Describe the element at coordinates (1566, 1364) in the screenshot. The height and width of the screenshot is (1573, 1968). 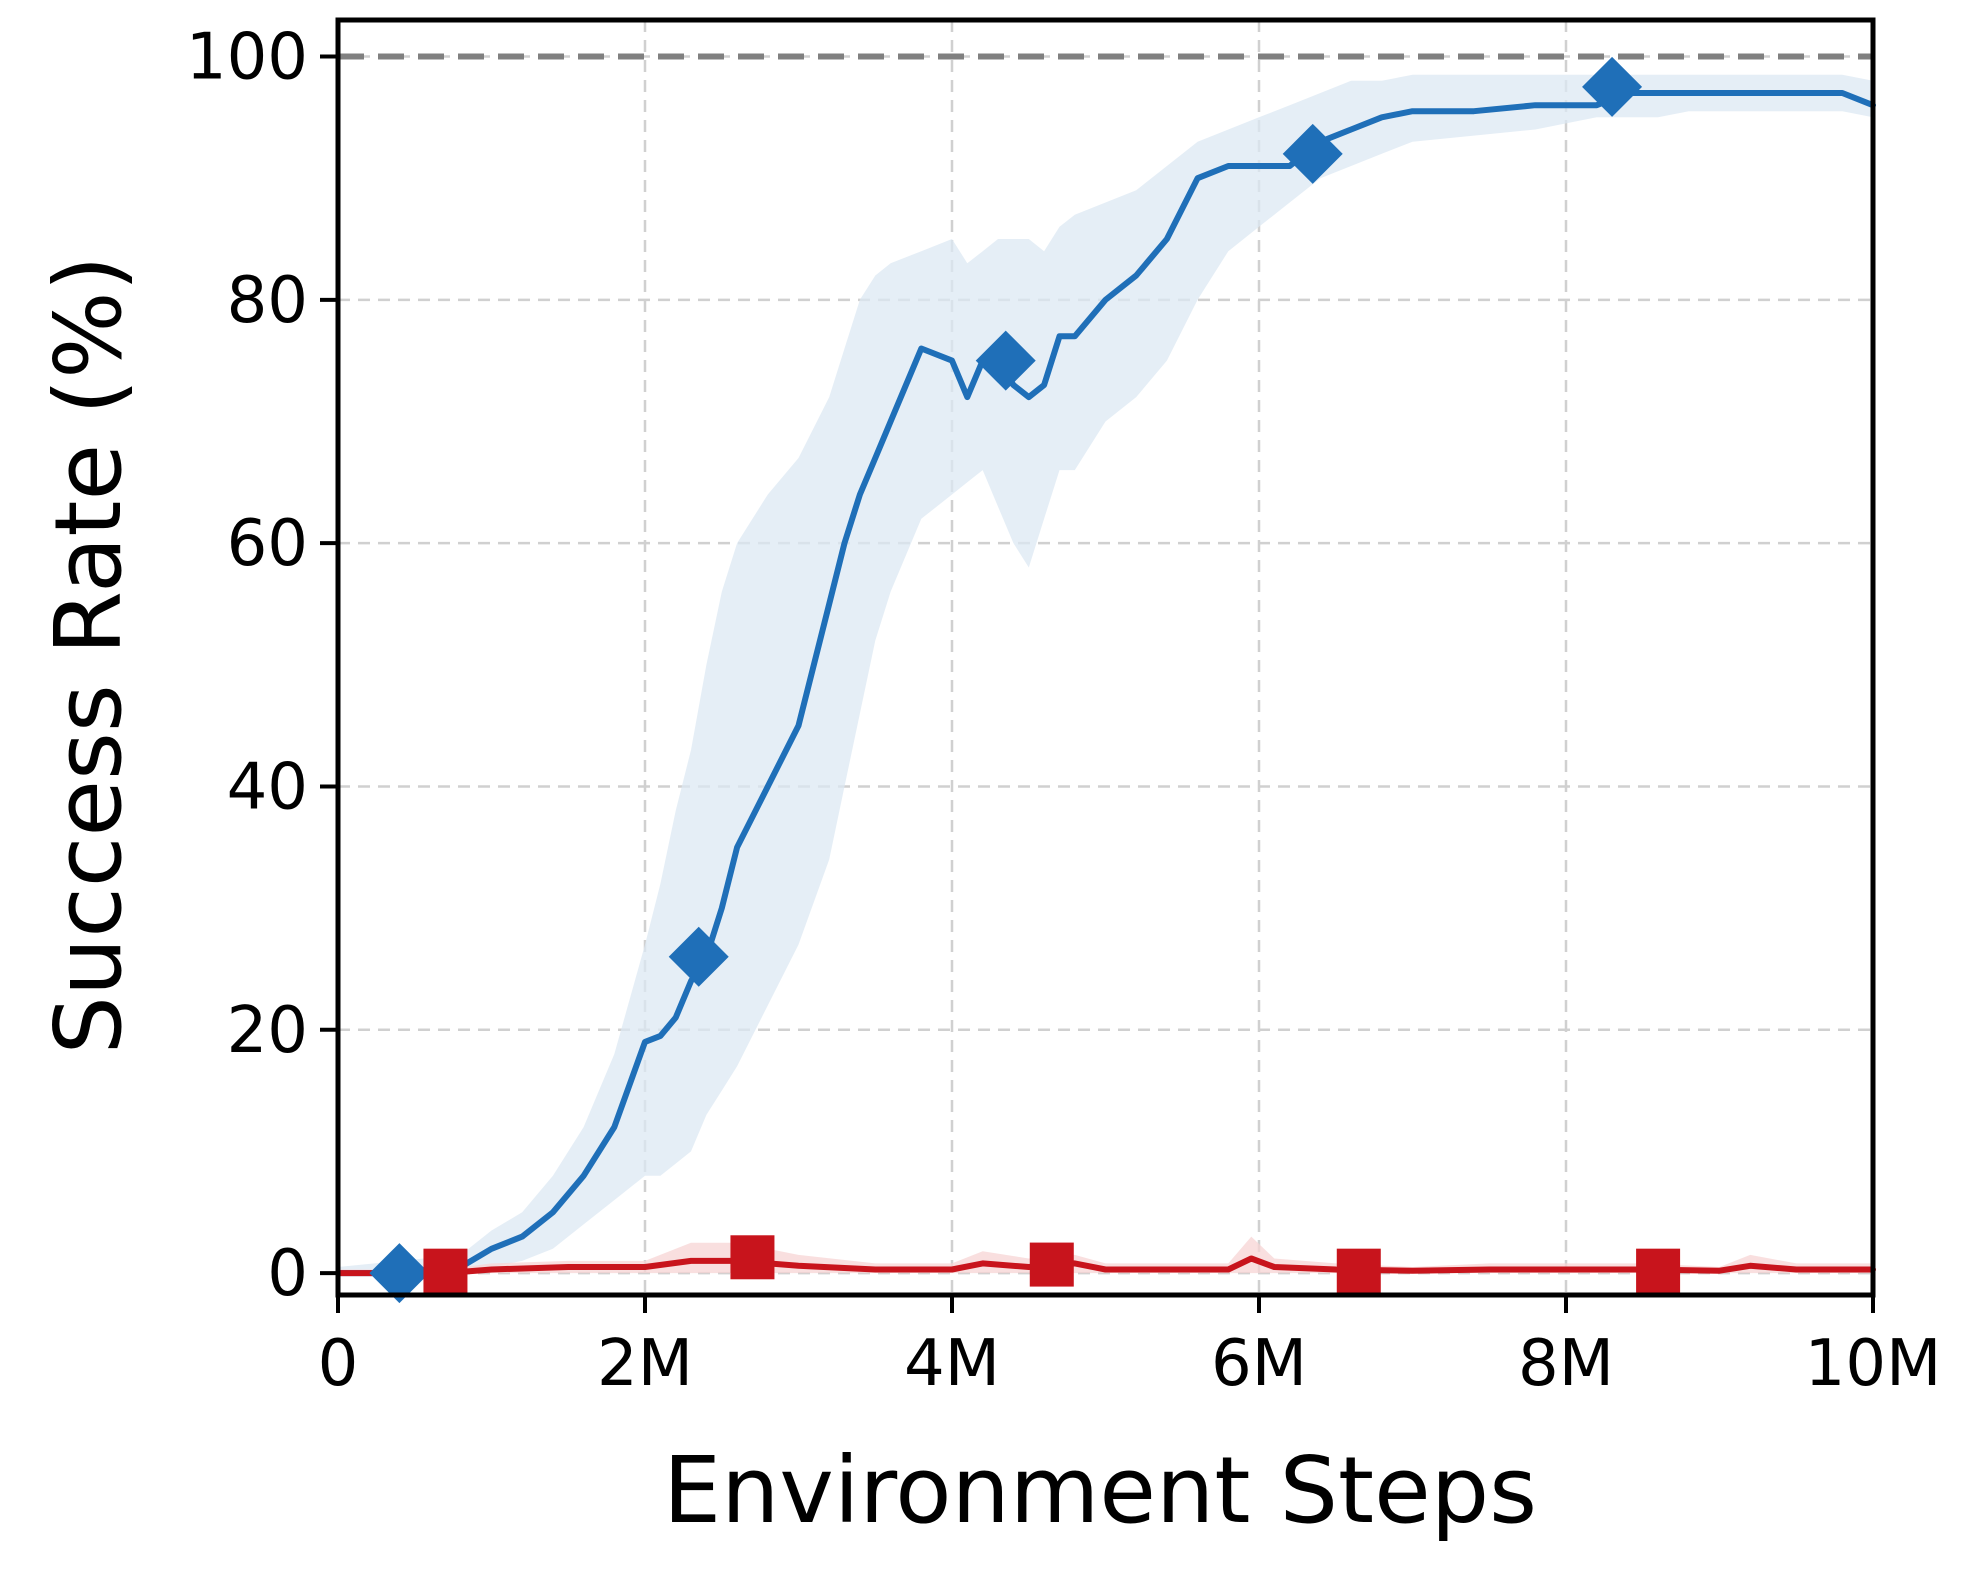
I see `x-tick-label-4: 8M` at that location.